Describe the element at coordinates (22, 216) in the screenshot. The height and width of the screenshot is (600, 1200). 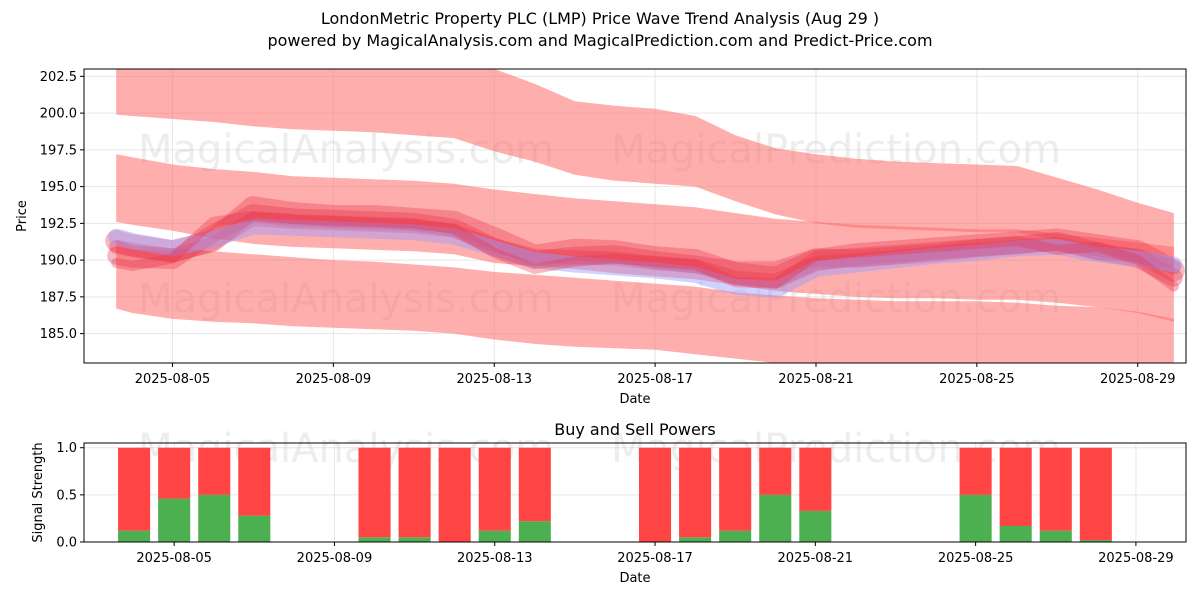
I see `y-axis-label: Price` at that location.